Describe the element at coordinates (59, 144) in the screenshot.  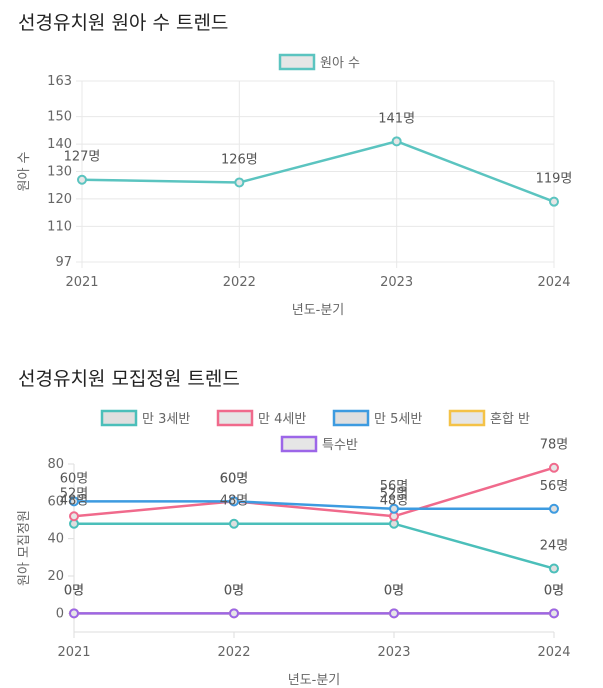
I see `y-tick-label-4: 140` at that location.